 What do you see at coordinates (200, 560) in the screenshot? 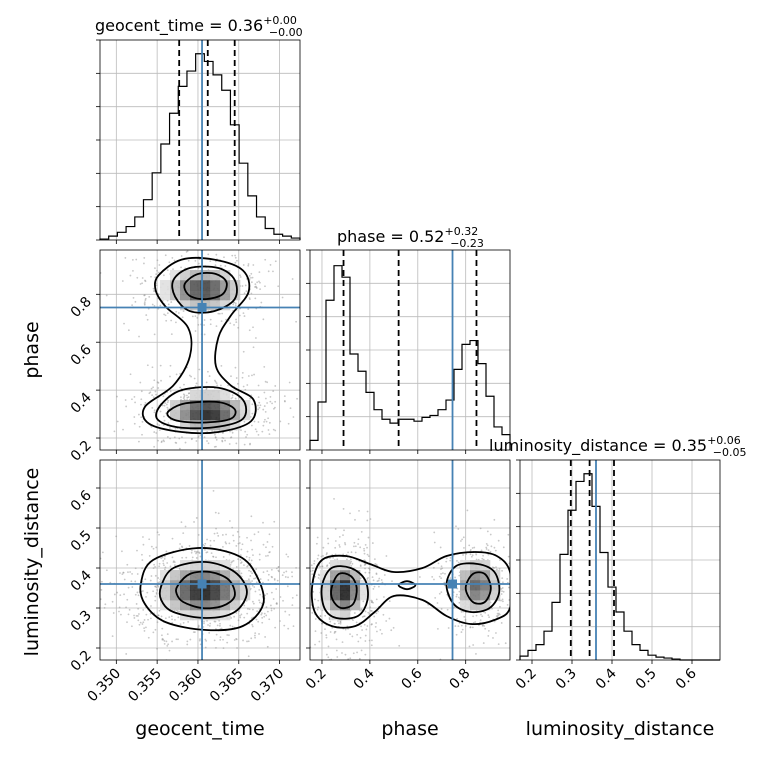
I see `panel-frame` at bounding box center [200, 560].